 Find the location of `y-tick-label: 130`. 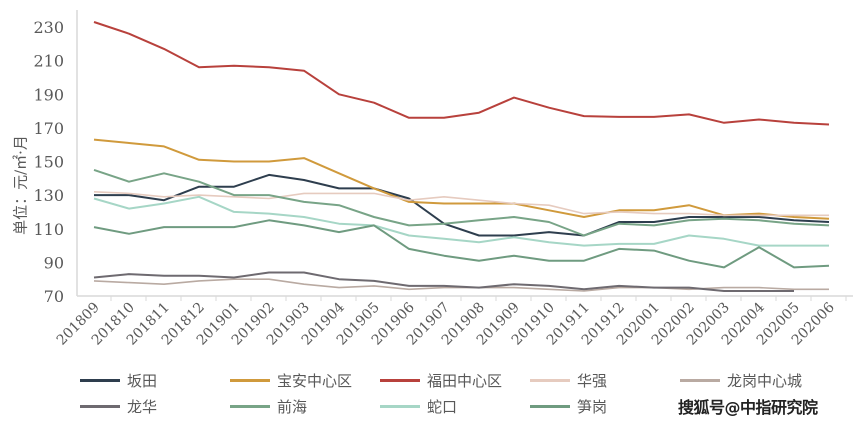

y-tick-label: 130 is located at coordinates (48, 195).